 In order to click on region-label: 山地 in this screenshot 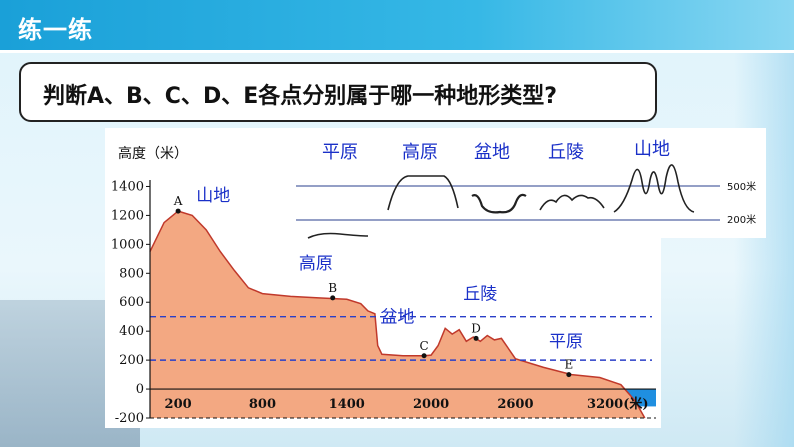, I will do `click(213, 196)`.